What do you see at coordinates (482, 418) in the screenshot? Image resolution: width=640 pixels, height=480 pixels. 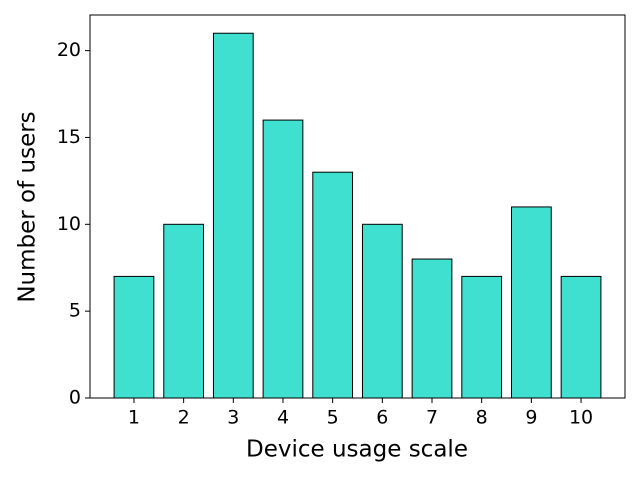 I see `x-tick-label: 8` at bounding box center [482, 418].